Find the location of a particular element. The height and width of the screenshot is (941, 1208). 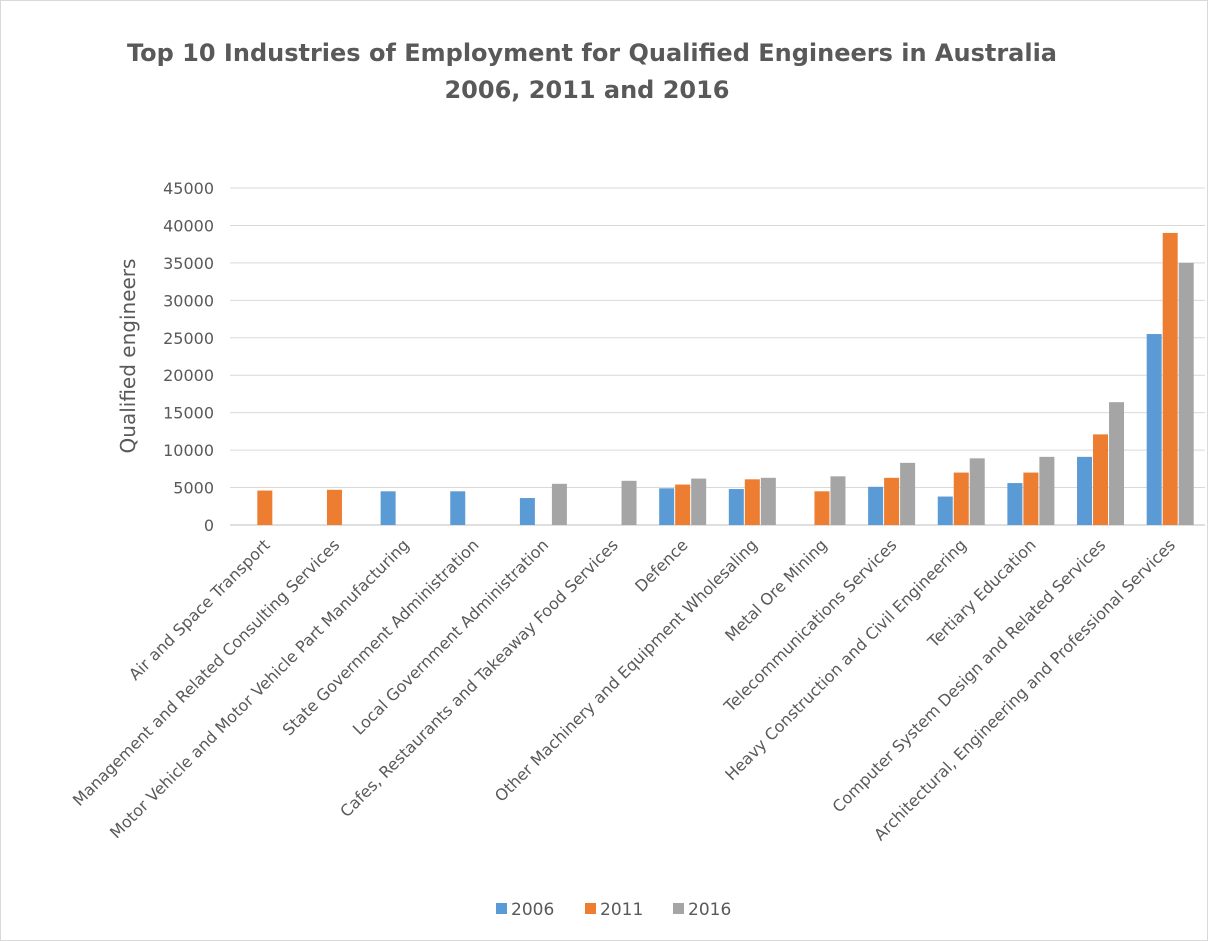

legend-swatch-2016 is located at coordinates (678, 908).